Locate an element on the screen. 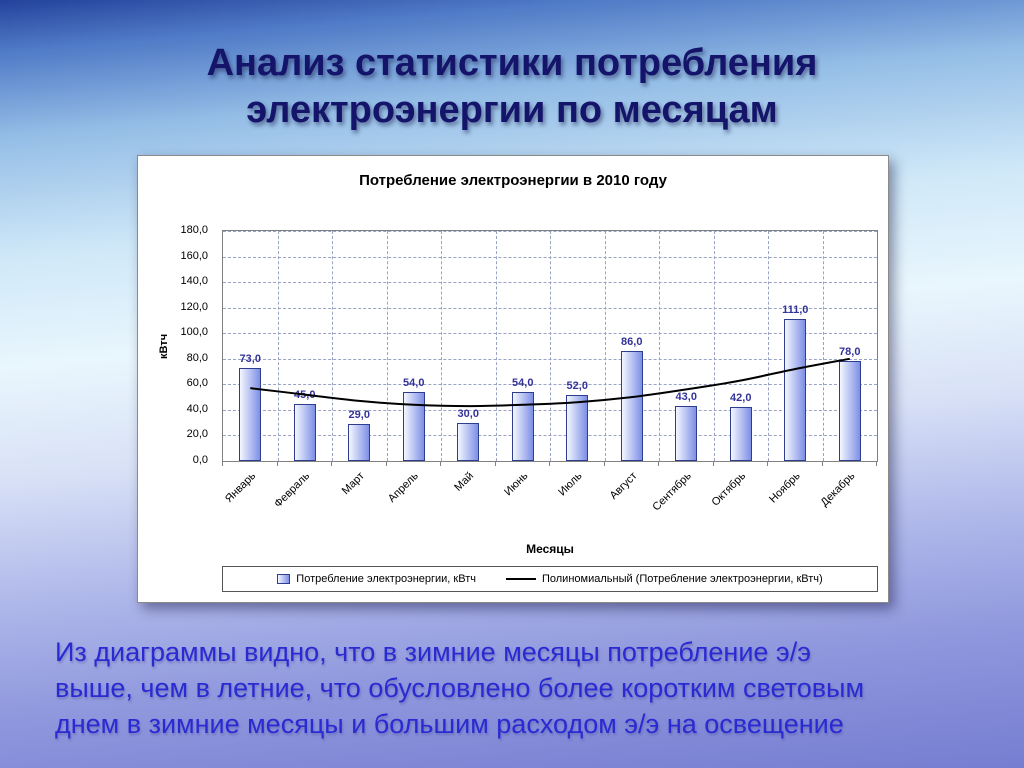 This screenshot has width=1024, height=768. bar-value-label: 73,0 is located at coordinates (250, 358).